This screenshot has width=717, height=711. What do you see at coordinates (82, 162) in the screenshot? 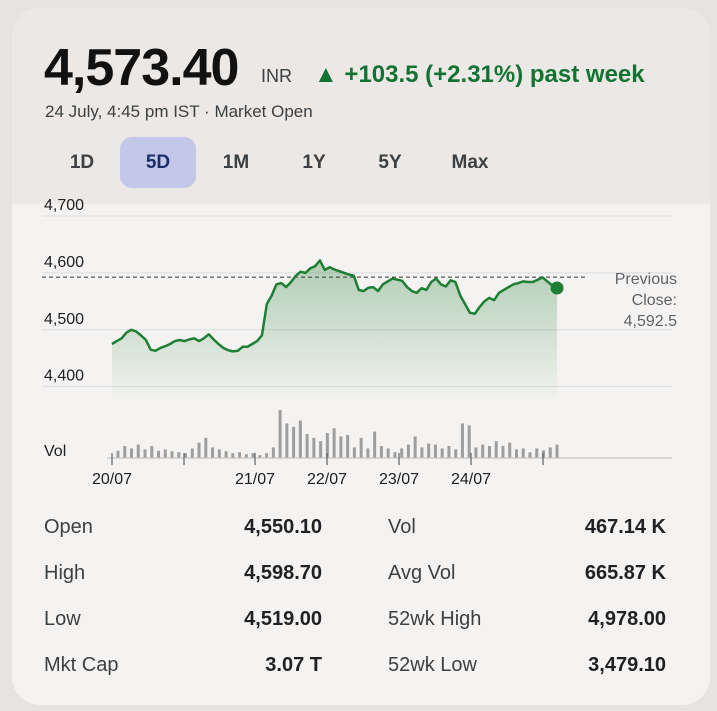
I see `tab-1d: 1D` at bounding box center [82, 162].